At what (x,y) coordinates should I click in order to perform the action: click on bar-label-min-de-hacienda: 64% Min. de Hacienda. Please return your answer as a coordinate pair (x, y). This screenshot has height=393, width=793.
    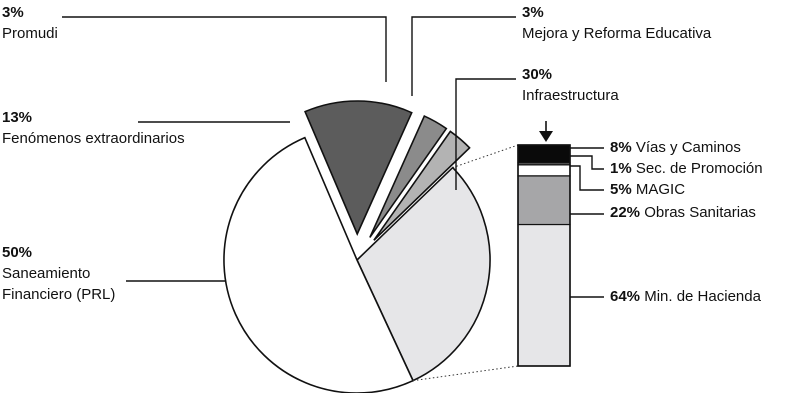
    Looking at the image, I should click on (686, 296).